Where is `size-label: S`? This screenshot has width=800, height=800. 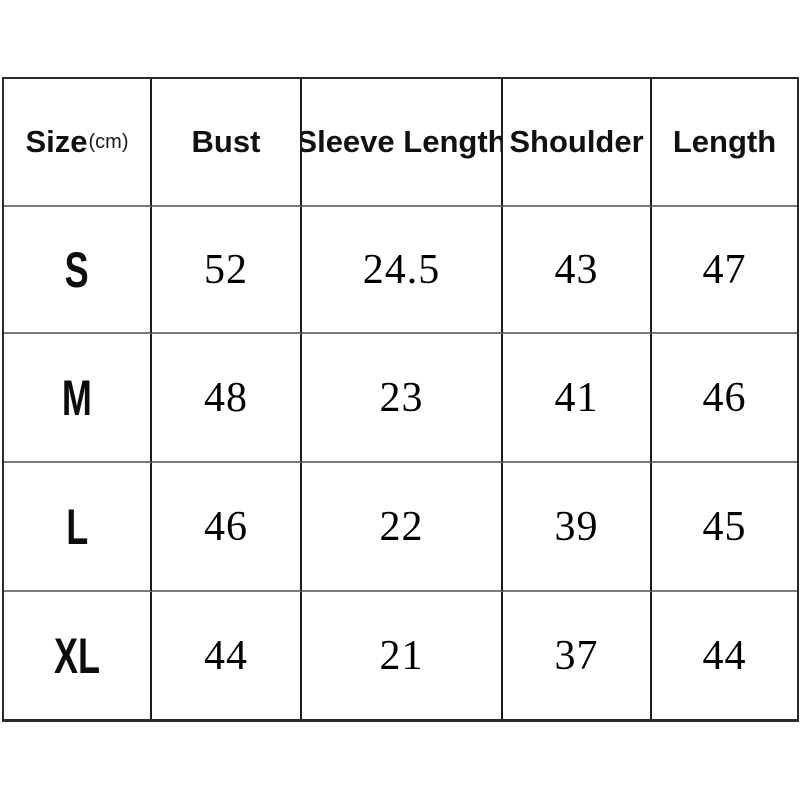 size-label: S is located at coordinates (77, 269).